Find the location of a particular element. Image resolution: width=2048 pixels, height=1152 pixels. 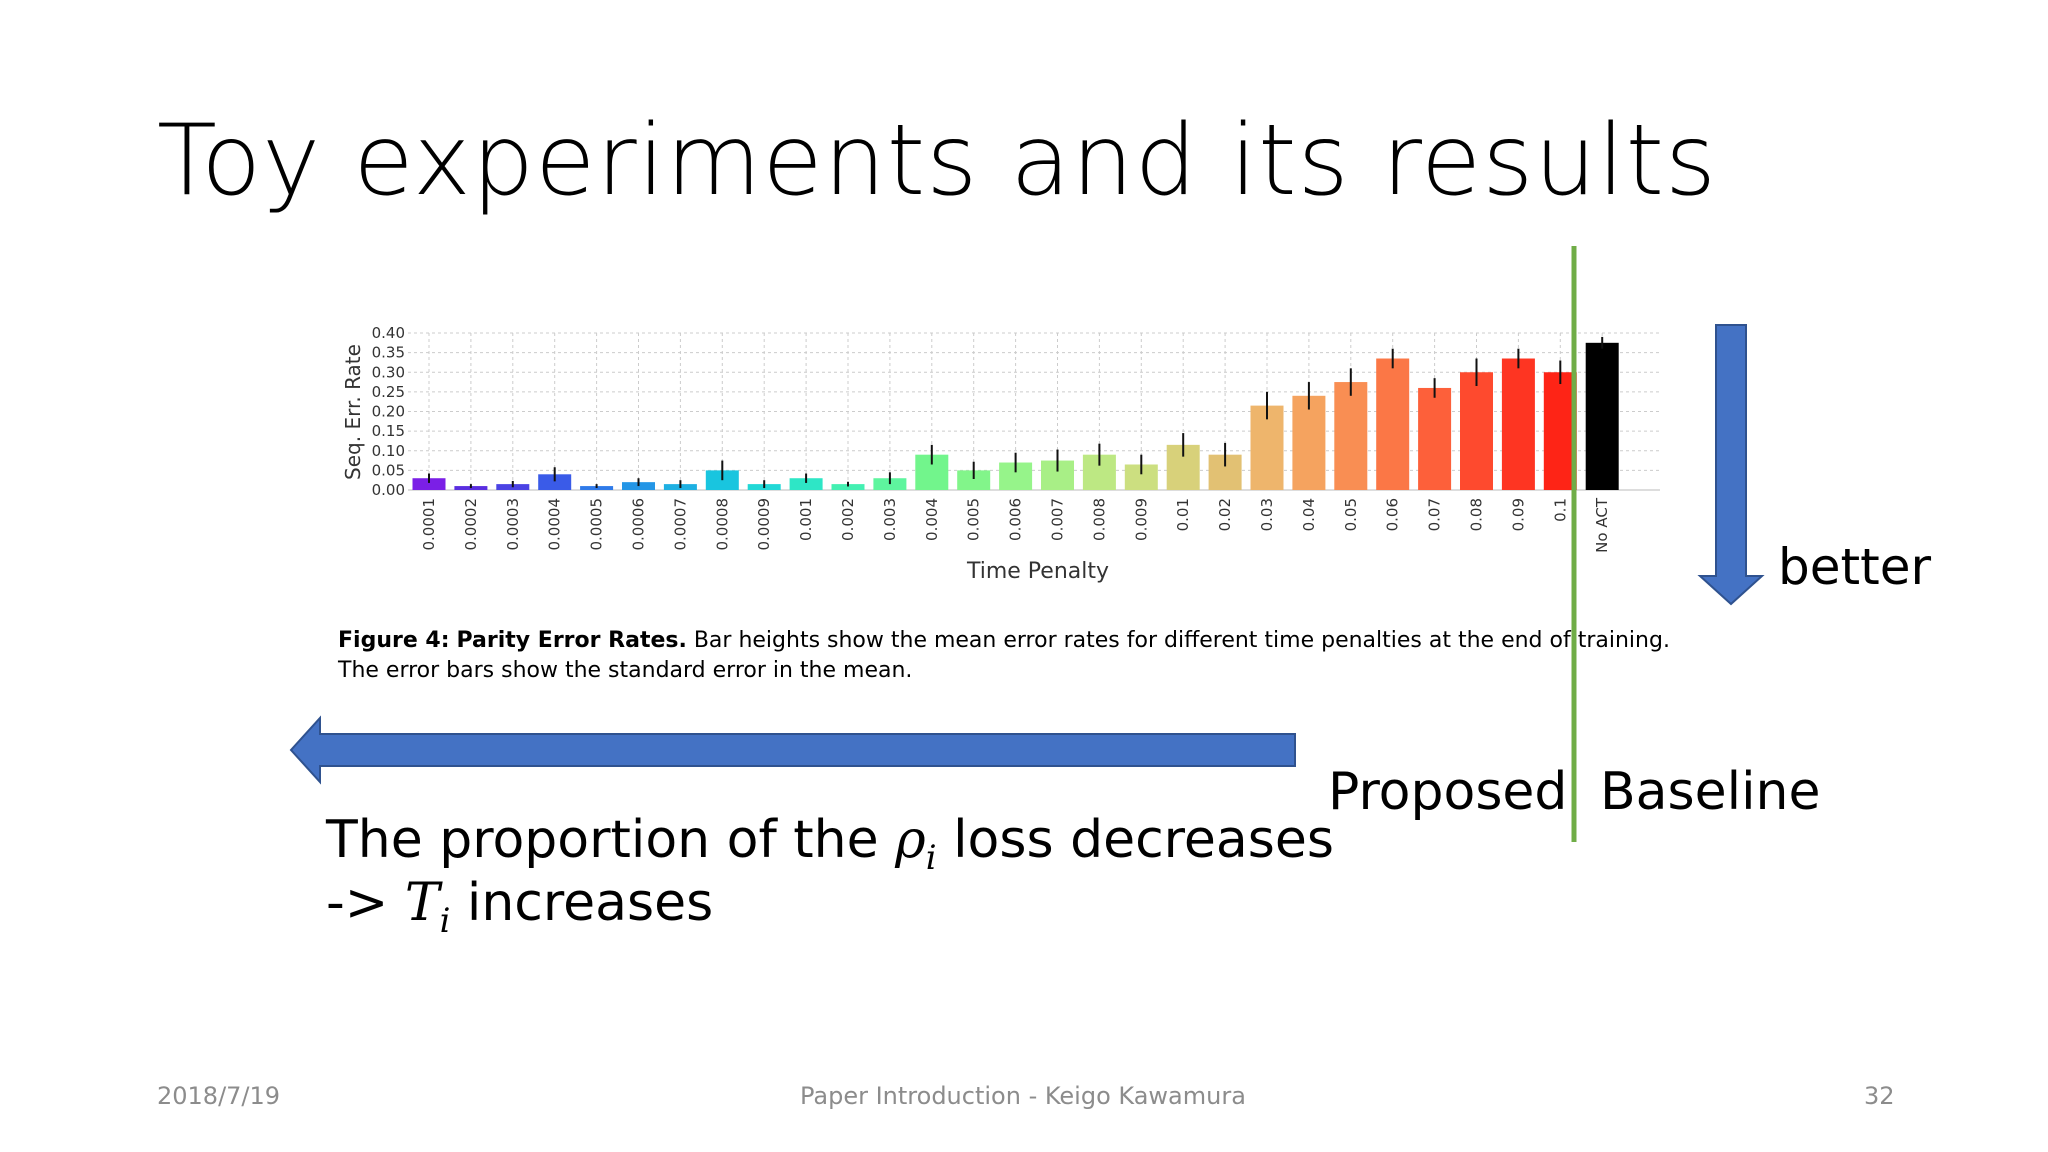

y-tick-label: 0.10 is located at coordinates (388, 451).